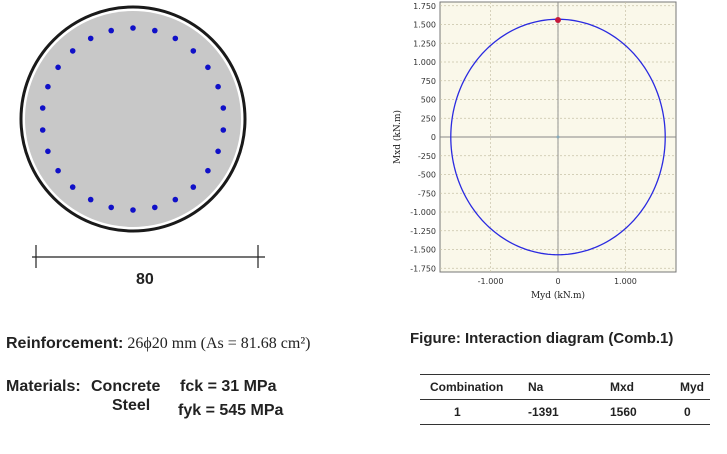 The width and height of the screenshot is (727, 454). Describe the element at coordinates (428, 100) in the screenshot. I see `y-tick-label: 500` at that location.